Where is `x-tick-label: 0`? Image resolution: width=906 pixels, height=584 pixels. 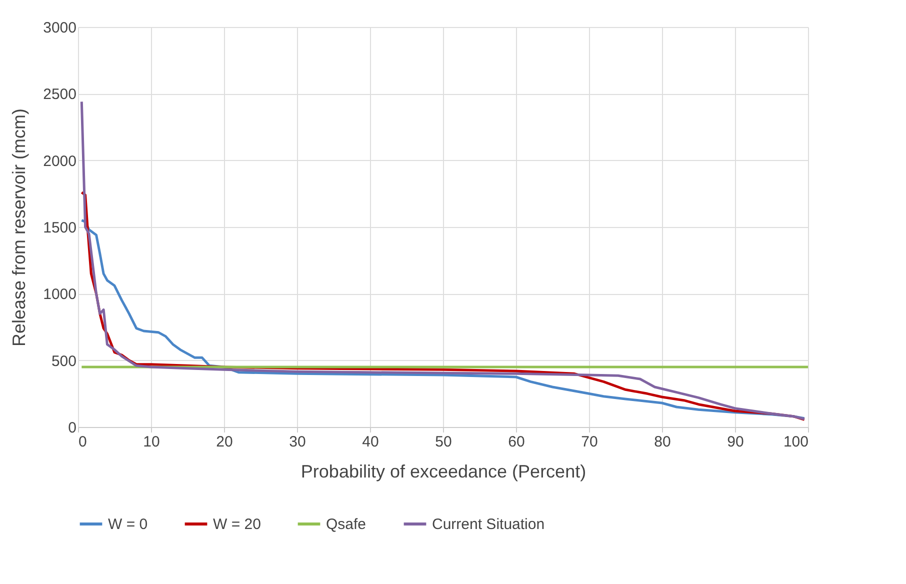 x-tick-label: 0 is located at coordinates (82, 442).